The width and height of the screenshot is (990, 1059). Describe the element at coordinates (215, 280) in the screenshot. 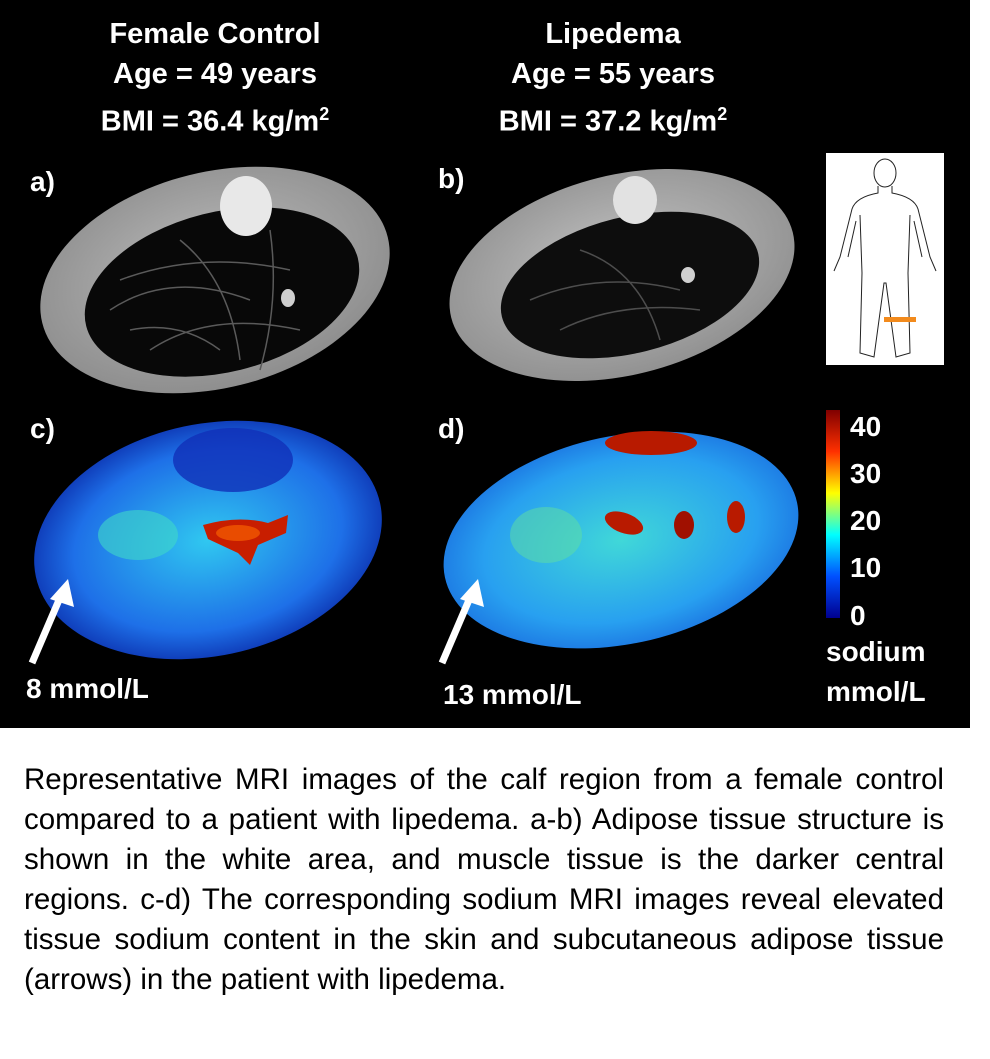

I see `mri-control-anatomy` at that location.